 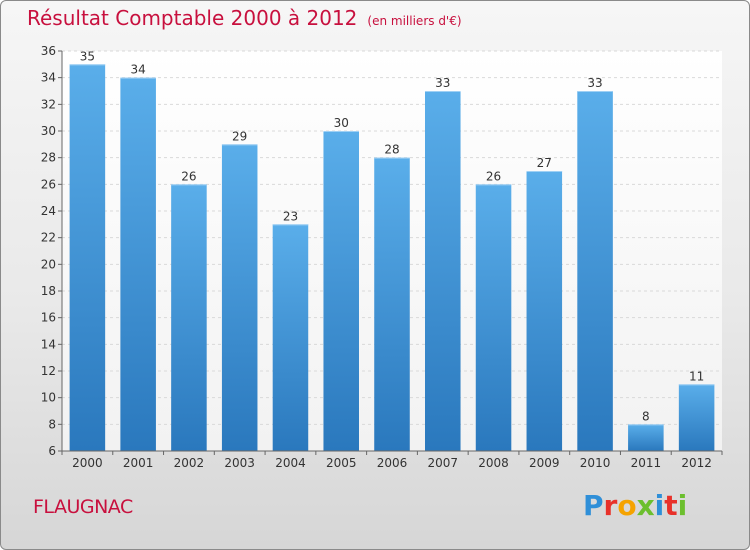 What do you see at coordinates (414, 21) in the screenshot?
I see `chart-subtitle: (en milliers d'€)` at bounding box center [414, 21].